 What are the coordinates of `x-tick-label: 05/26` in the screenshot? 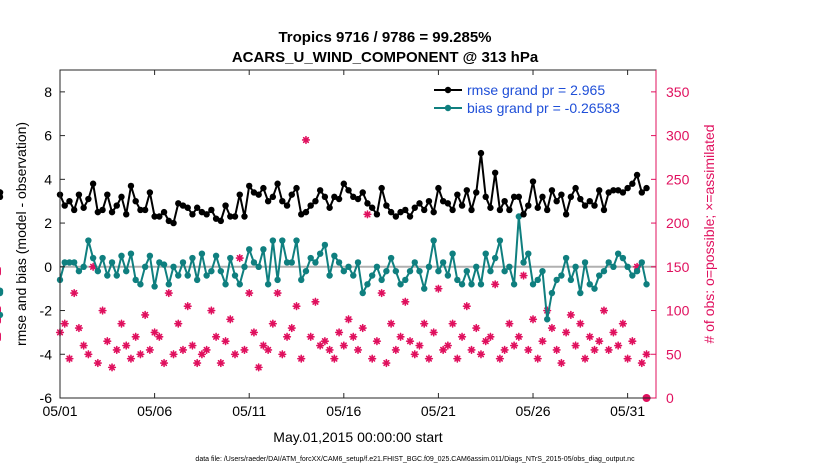 It's located at (532, 411).